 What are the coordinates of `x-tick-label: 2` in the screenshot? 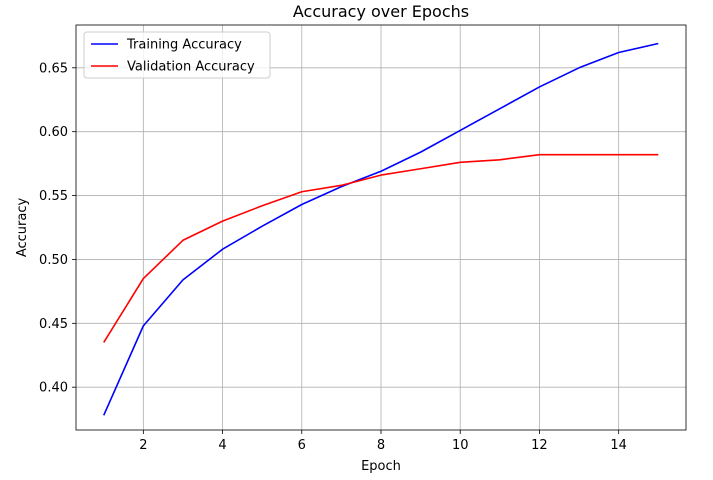 It's located at (143, 445).